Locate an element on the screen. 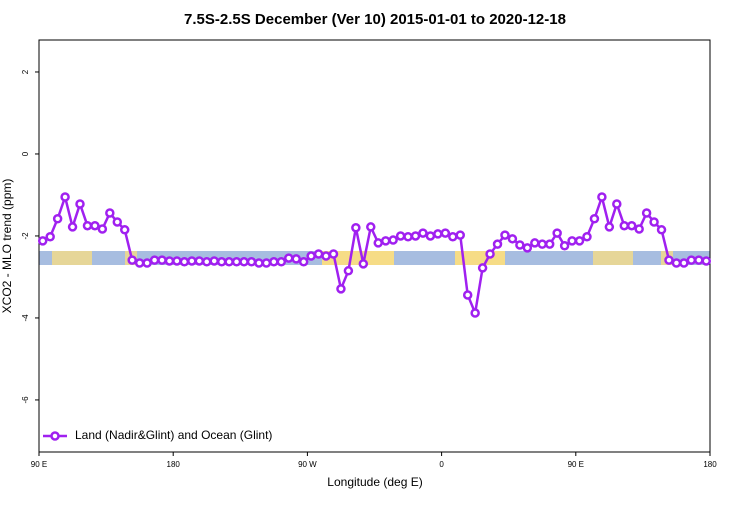  y-tick-label: 2 is located at coordinates (25, 71).